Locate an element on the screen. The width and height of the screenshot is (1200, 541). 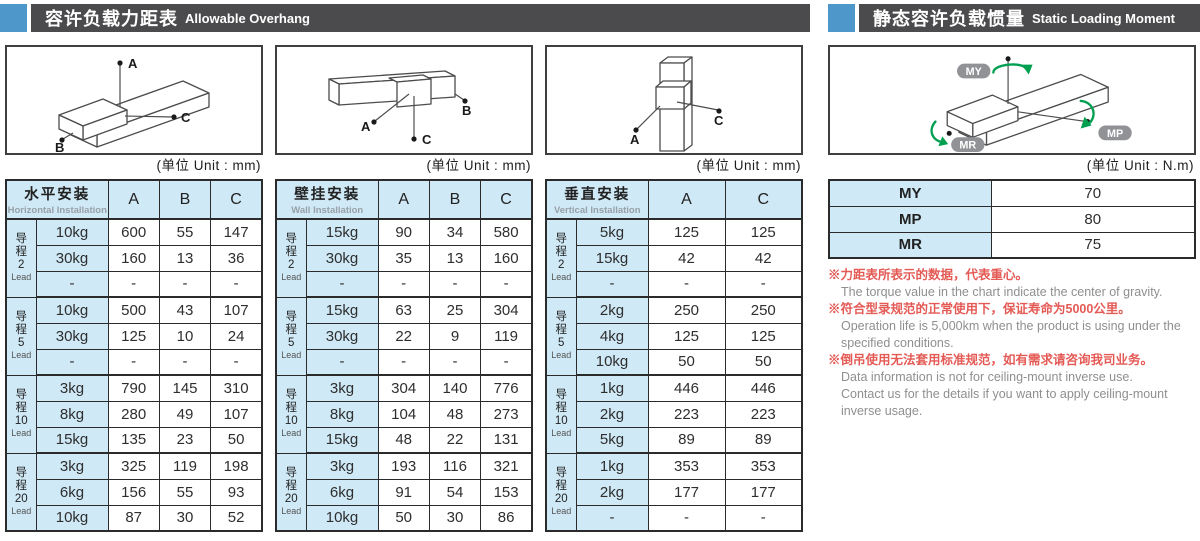
header-bar: 静态容许负载惯量 Static Loading Moment is located at coordinates (1029, 18).